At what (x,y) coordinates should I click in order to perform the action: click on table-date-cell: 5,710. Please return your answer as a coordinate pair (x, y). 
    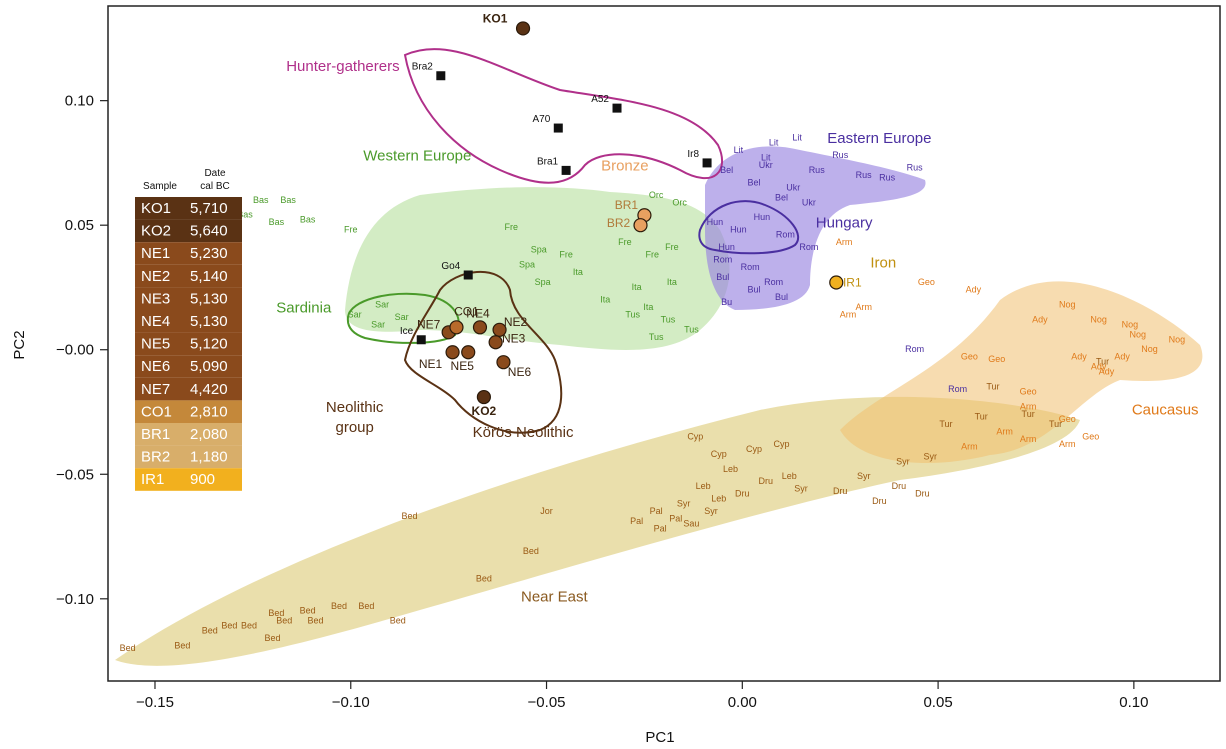
    Looking at the image, I should click on (209, 208).